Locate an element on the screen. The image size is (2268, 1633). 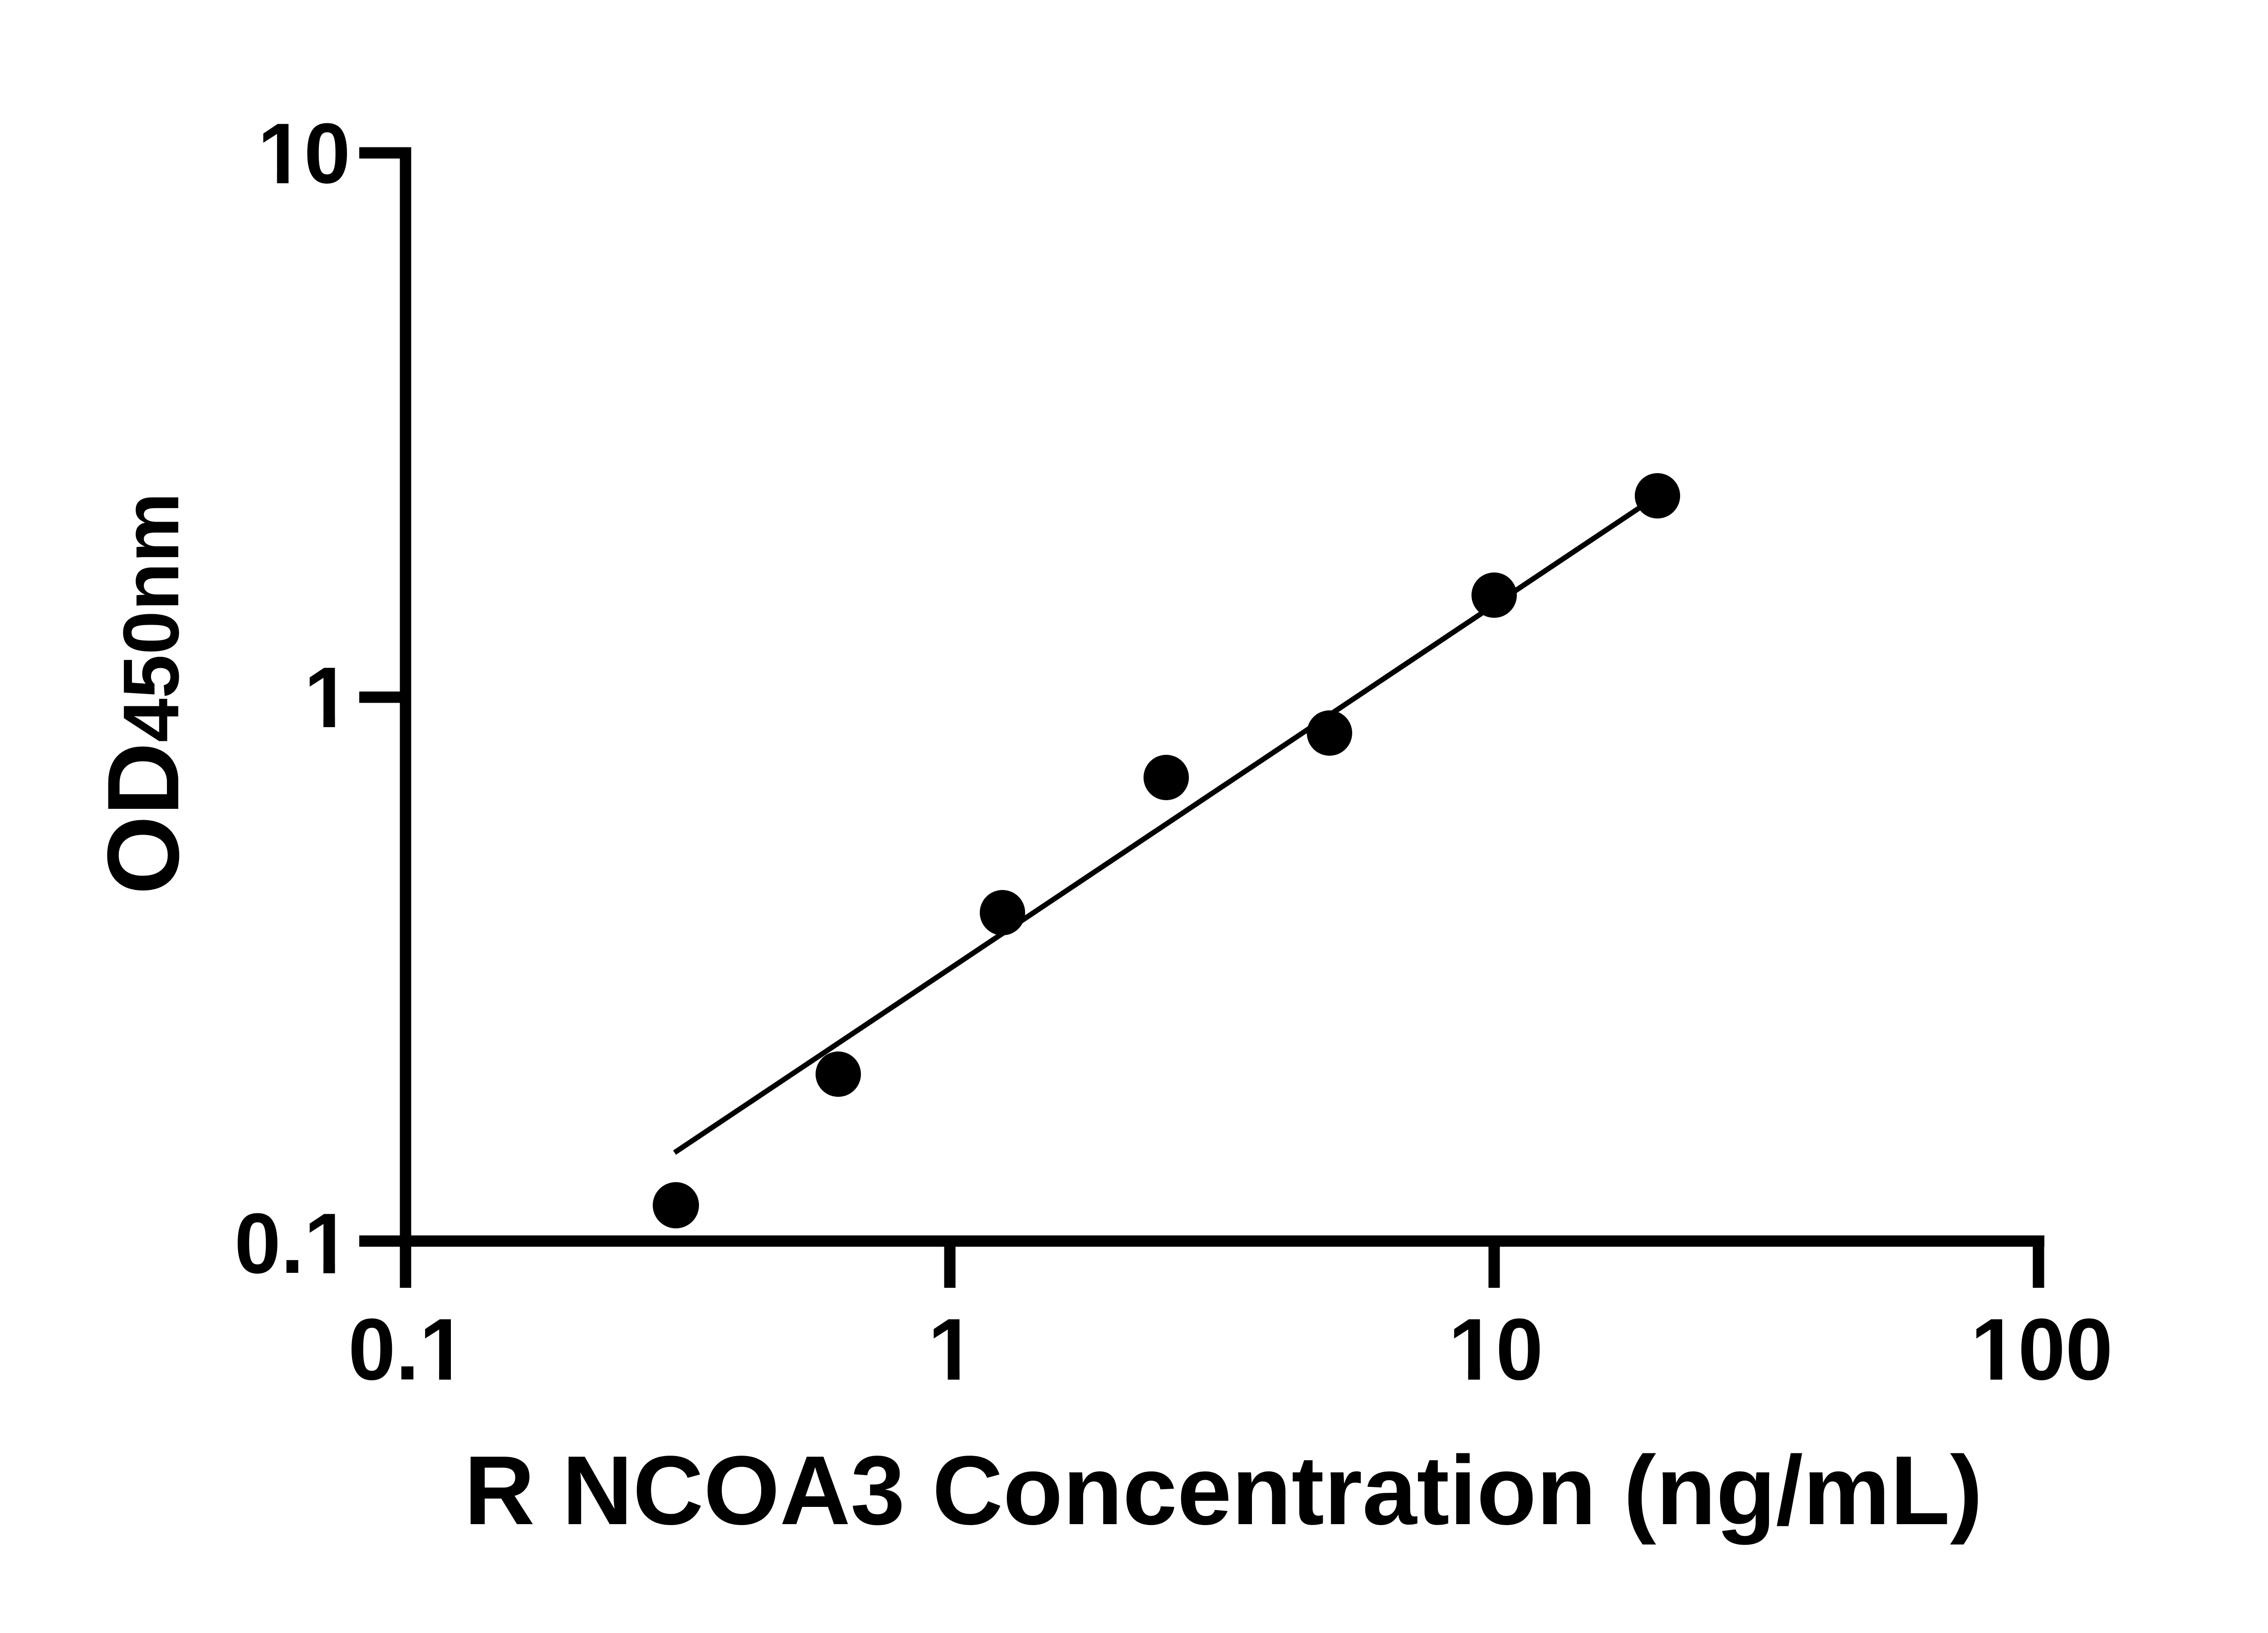
svg-text: 100 is located at coordinates (2042, 1349).